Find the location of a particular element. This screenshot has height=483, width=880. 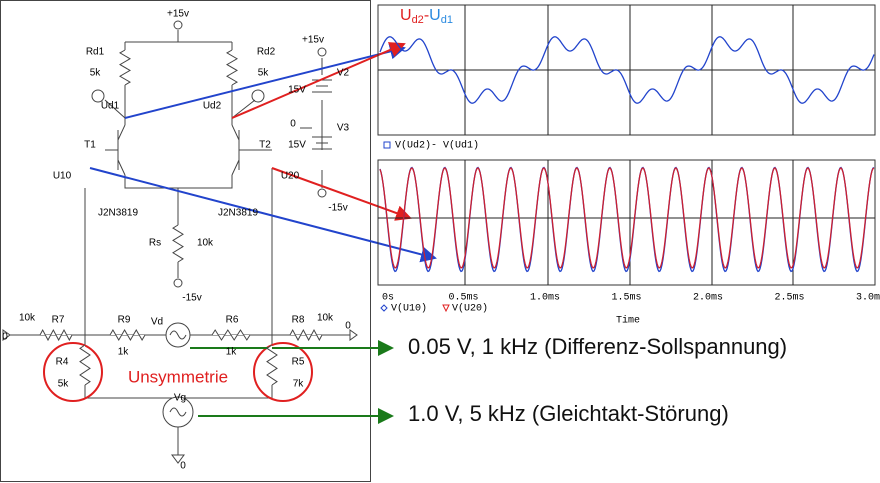

component-label: U20 is located at coordinates (290, 176).